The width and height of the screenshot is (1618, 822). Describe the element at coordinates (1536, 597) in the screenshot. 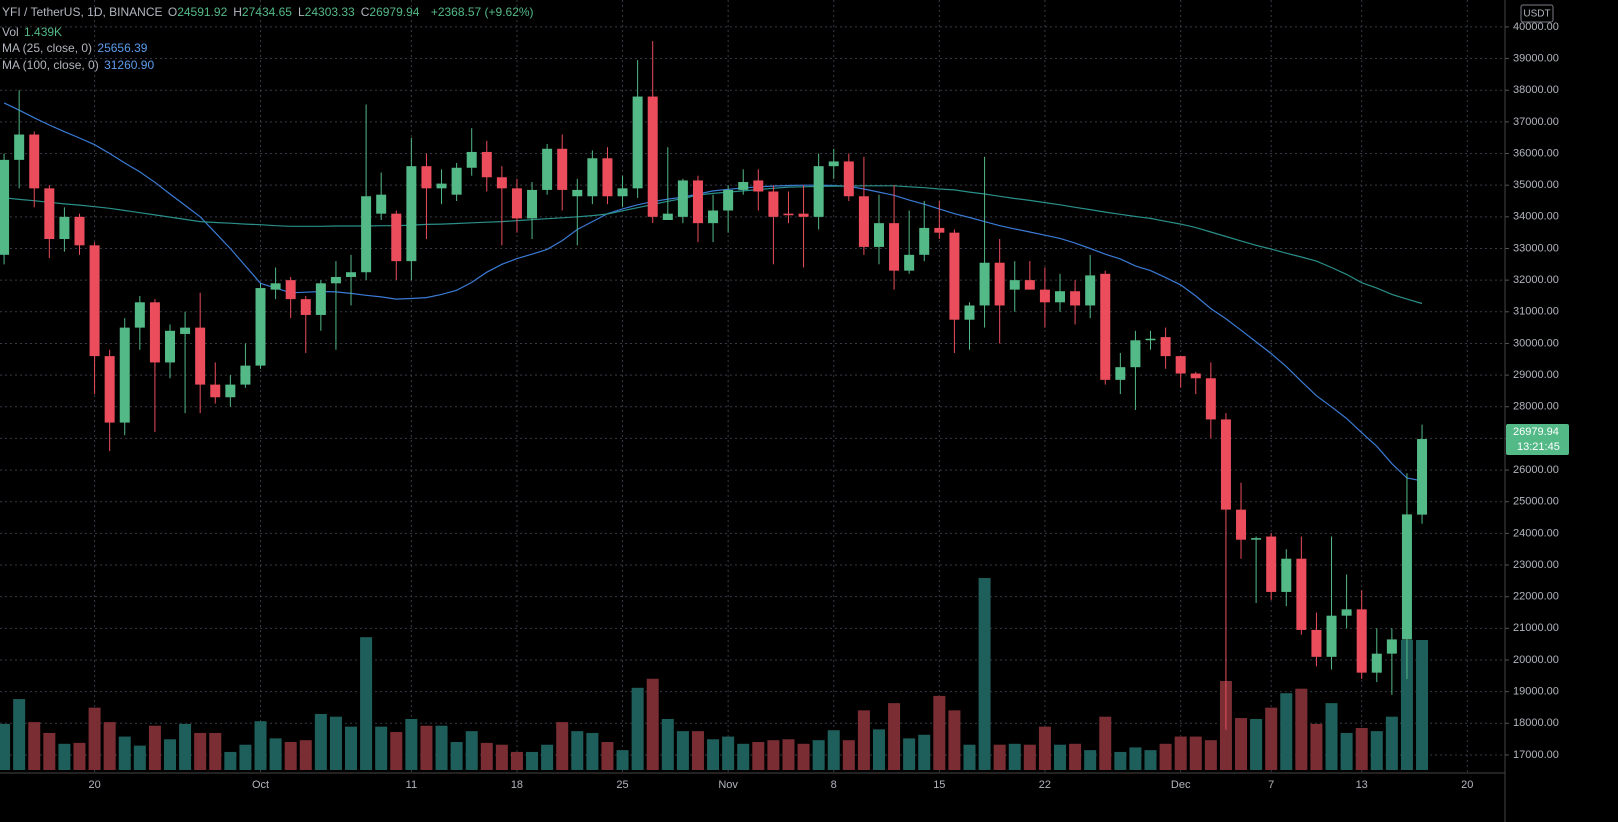

I see `y-tick-label: 22000.00` at that location.